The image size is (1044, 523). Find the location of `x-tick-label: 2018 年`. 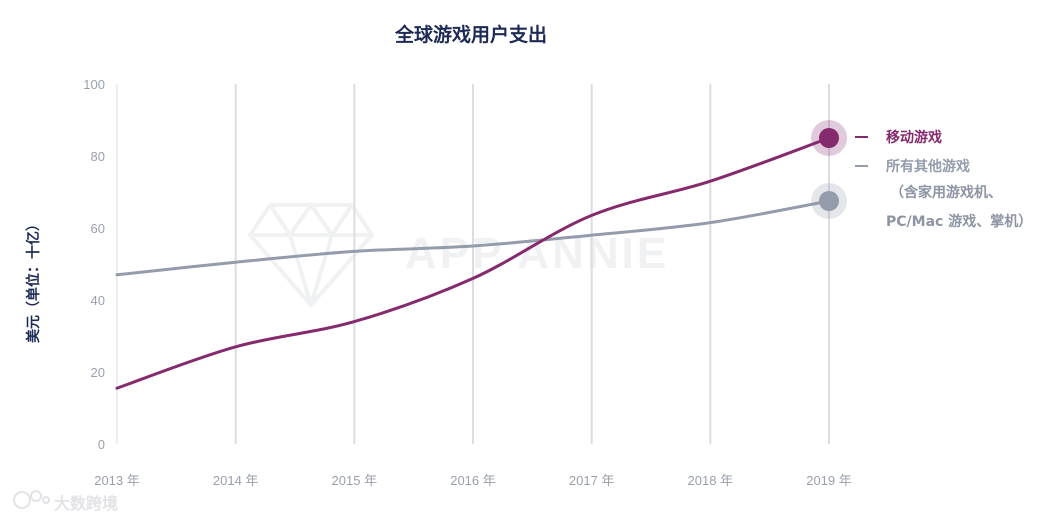

x-tick-label: 2018 年 is located at coordinates (711, 480).